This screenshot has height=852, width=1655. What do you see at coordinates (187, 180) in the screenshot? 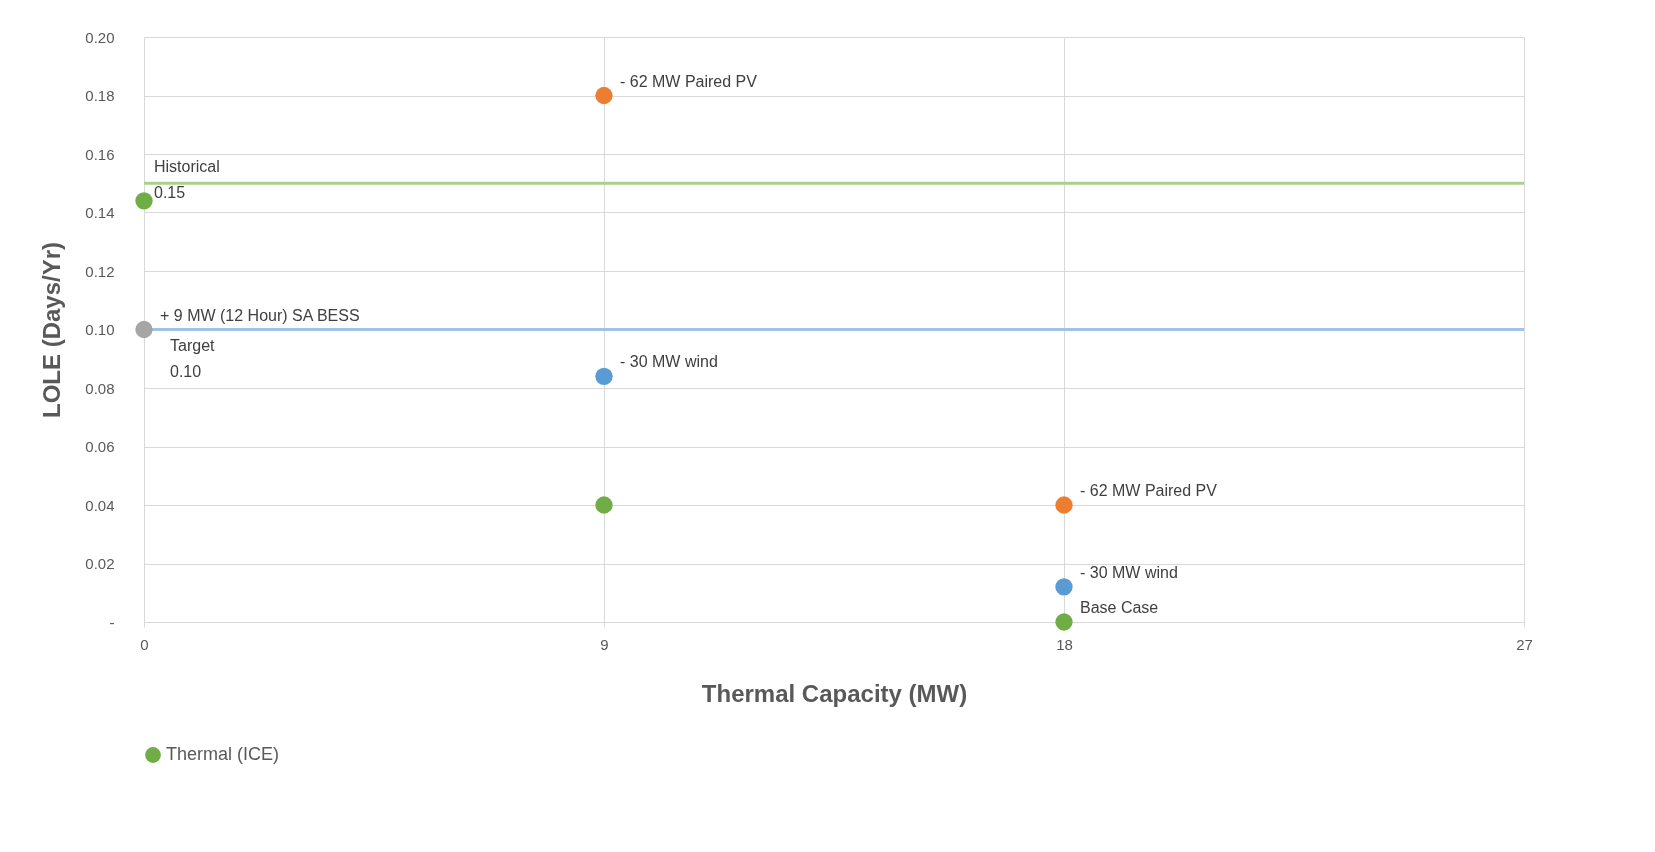
I see `ref-line-label: Historical 0.15` at bounding box center [187, 180].